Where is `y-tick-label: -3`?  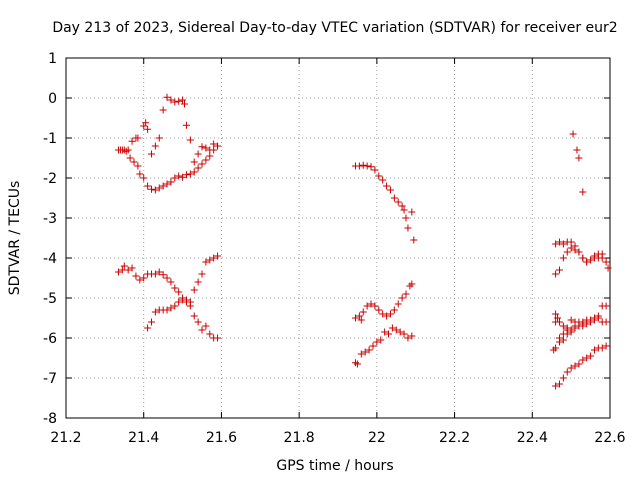 y-tick-label: -3 is located at coordinates (50, 219).